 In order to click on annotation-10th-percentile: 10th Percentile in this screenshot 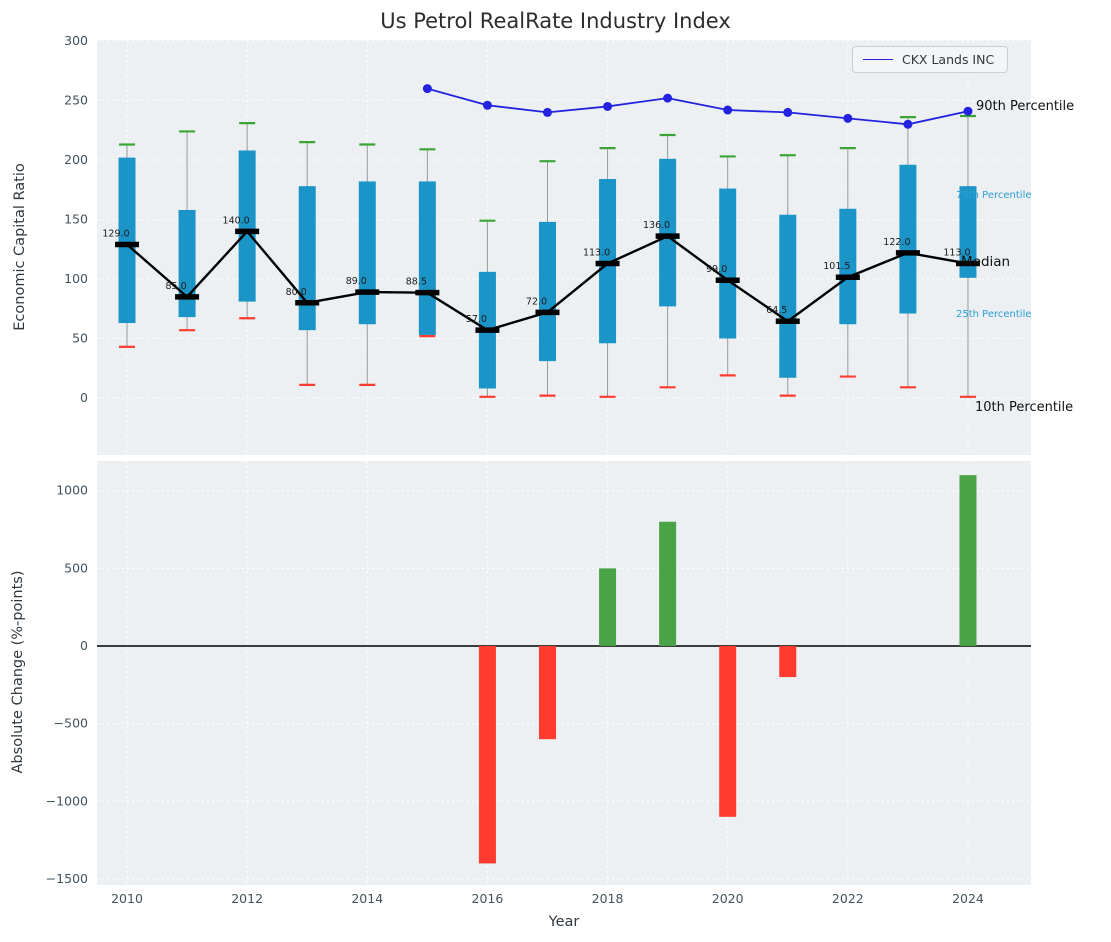, I will do `click(1024, 407)`.